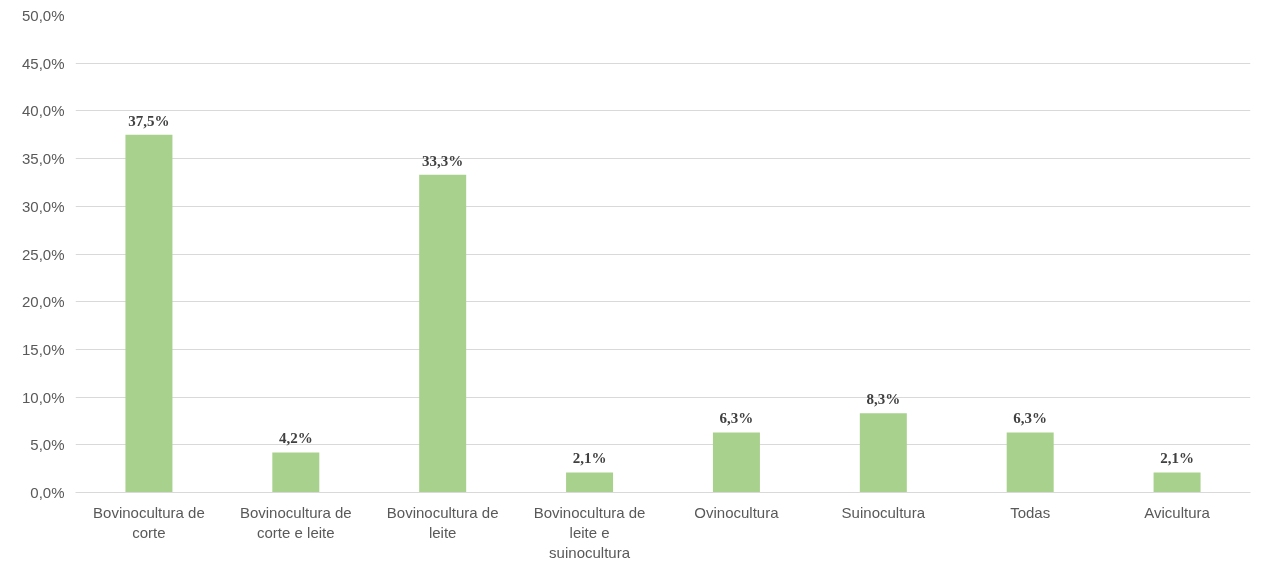 This screenshot has height=586, width=1279. What do you see at coordinates (295, 438) in the screenshot?
I see `data-label: 4,2%` at bounding box center [295, 438].